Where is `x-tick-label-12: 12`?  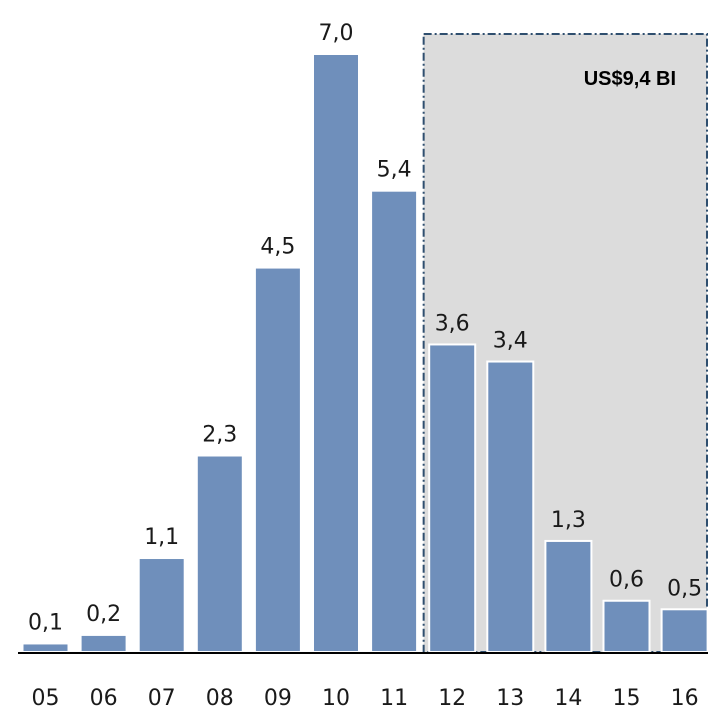 x-tick-label-12: 12 is located at coordinates (452, 698).